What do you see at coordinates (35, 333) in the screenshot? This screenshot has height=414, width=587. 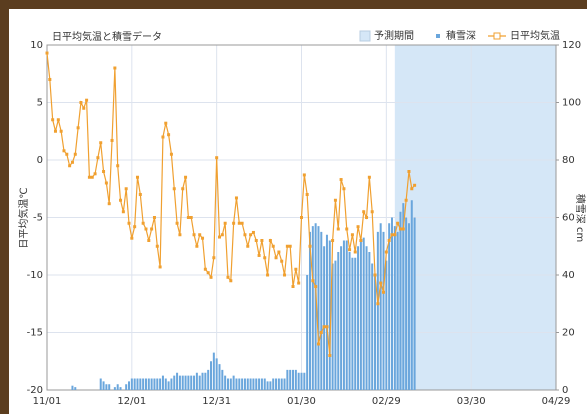 I see `y-tick-label: -15` at bounding box center [35, 333].